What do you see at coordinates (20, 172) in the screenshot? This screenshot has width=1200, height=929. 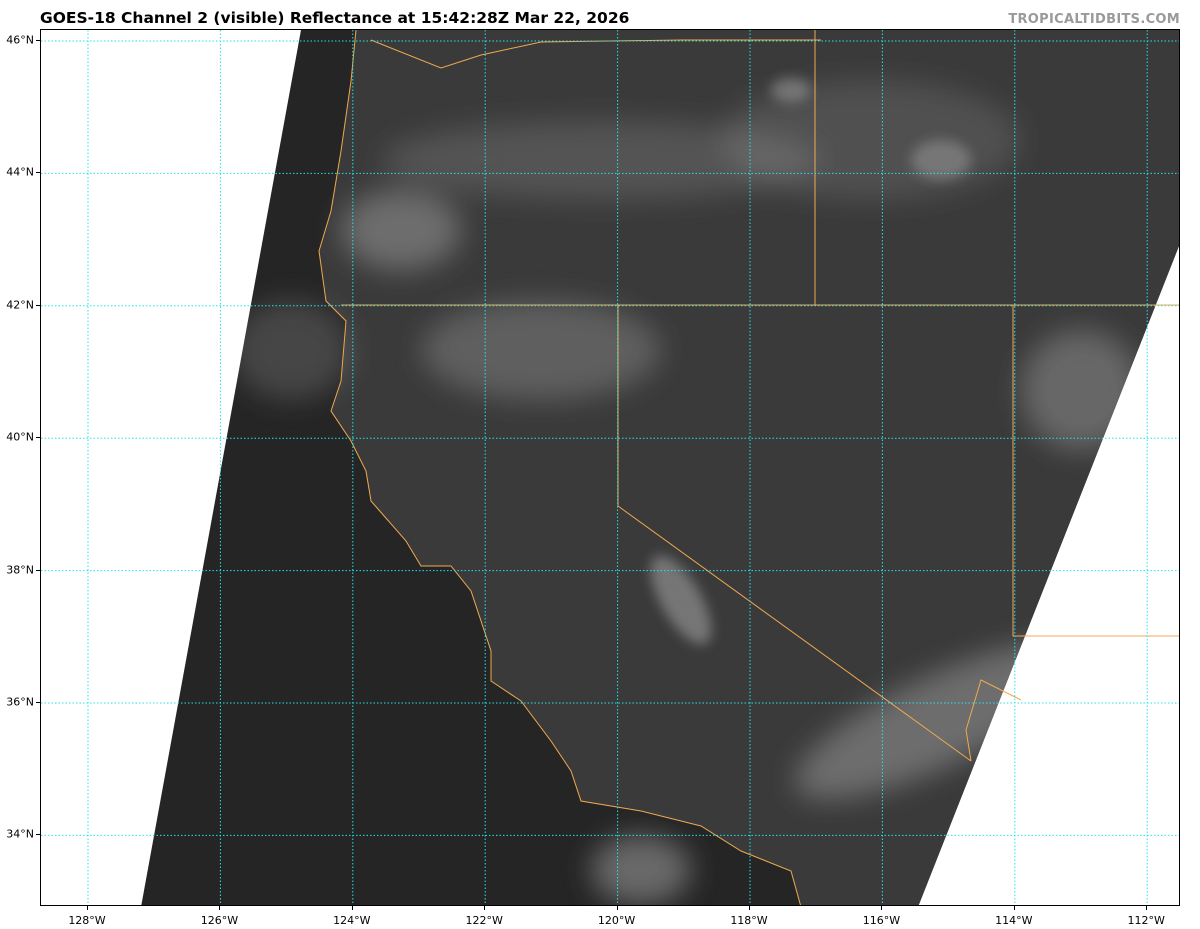 I see `latitude-label: 44°N` at bounding box center [20, 172].